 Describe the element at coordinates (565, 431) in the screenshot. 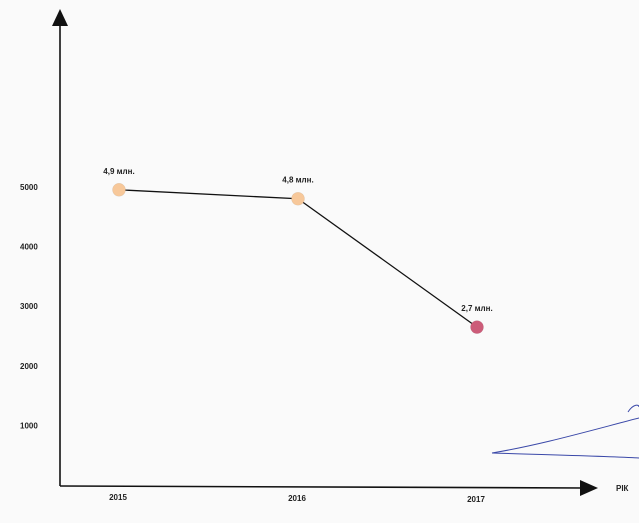

I see `signature-scribble` at that location.